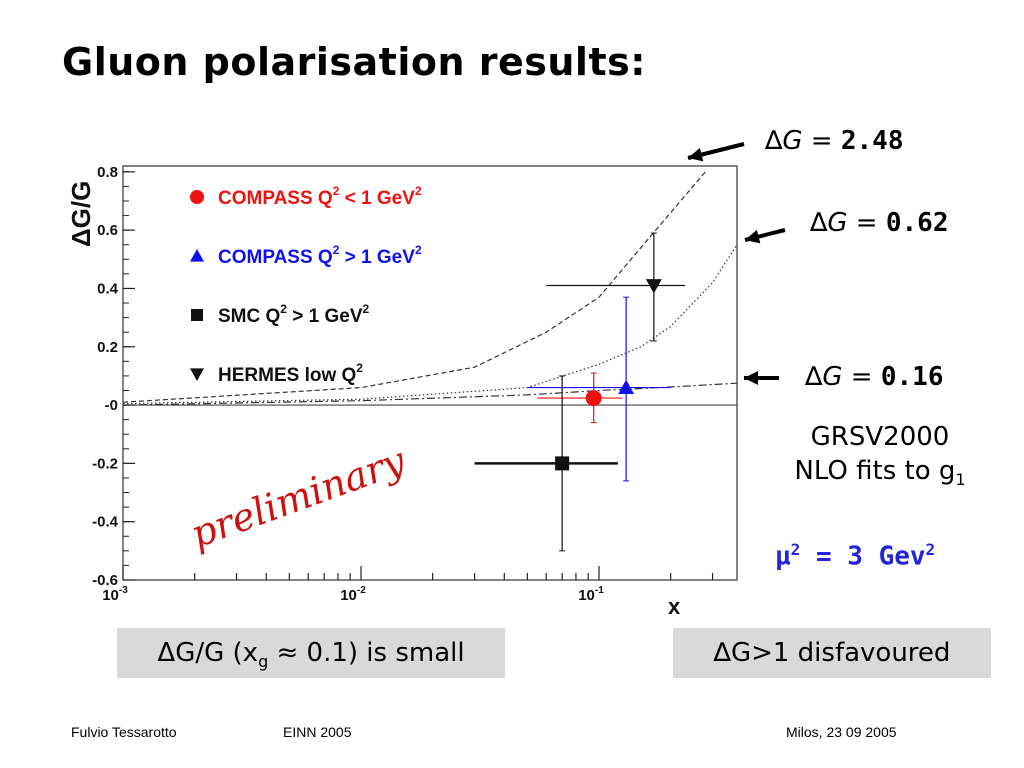  Describe the element at coordinates (107, 230) in the screenshot. I see `y-tick-label: 0.6` at that location.